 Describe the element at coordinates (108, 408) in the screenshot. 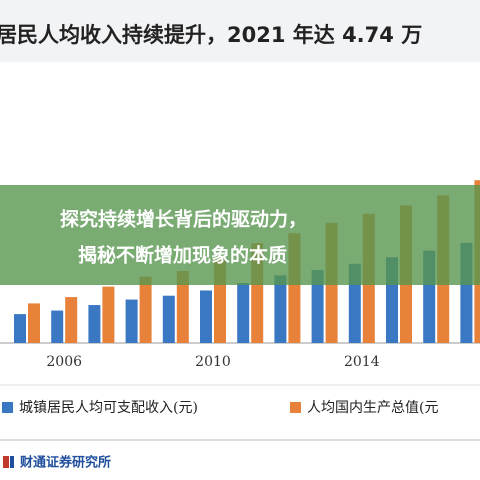

I see `legend-label: 城镇居民人均可支配收入(元)` at that location.